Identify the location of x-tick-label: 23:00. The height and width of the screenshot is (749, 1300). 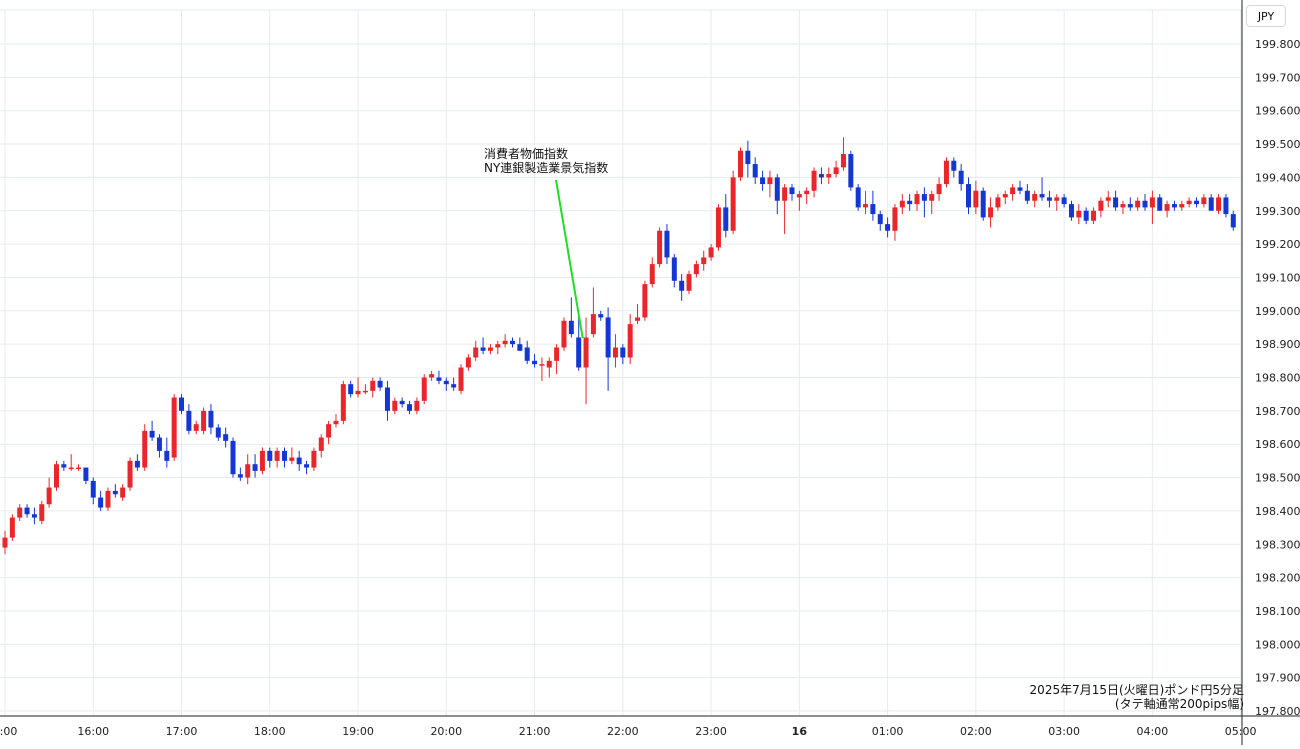
(711, 731).